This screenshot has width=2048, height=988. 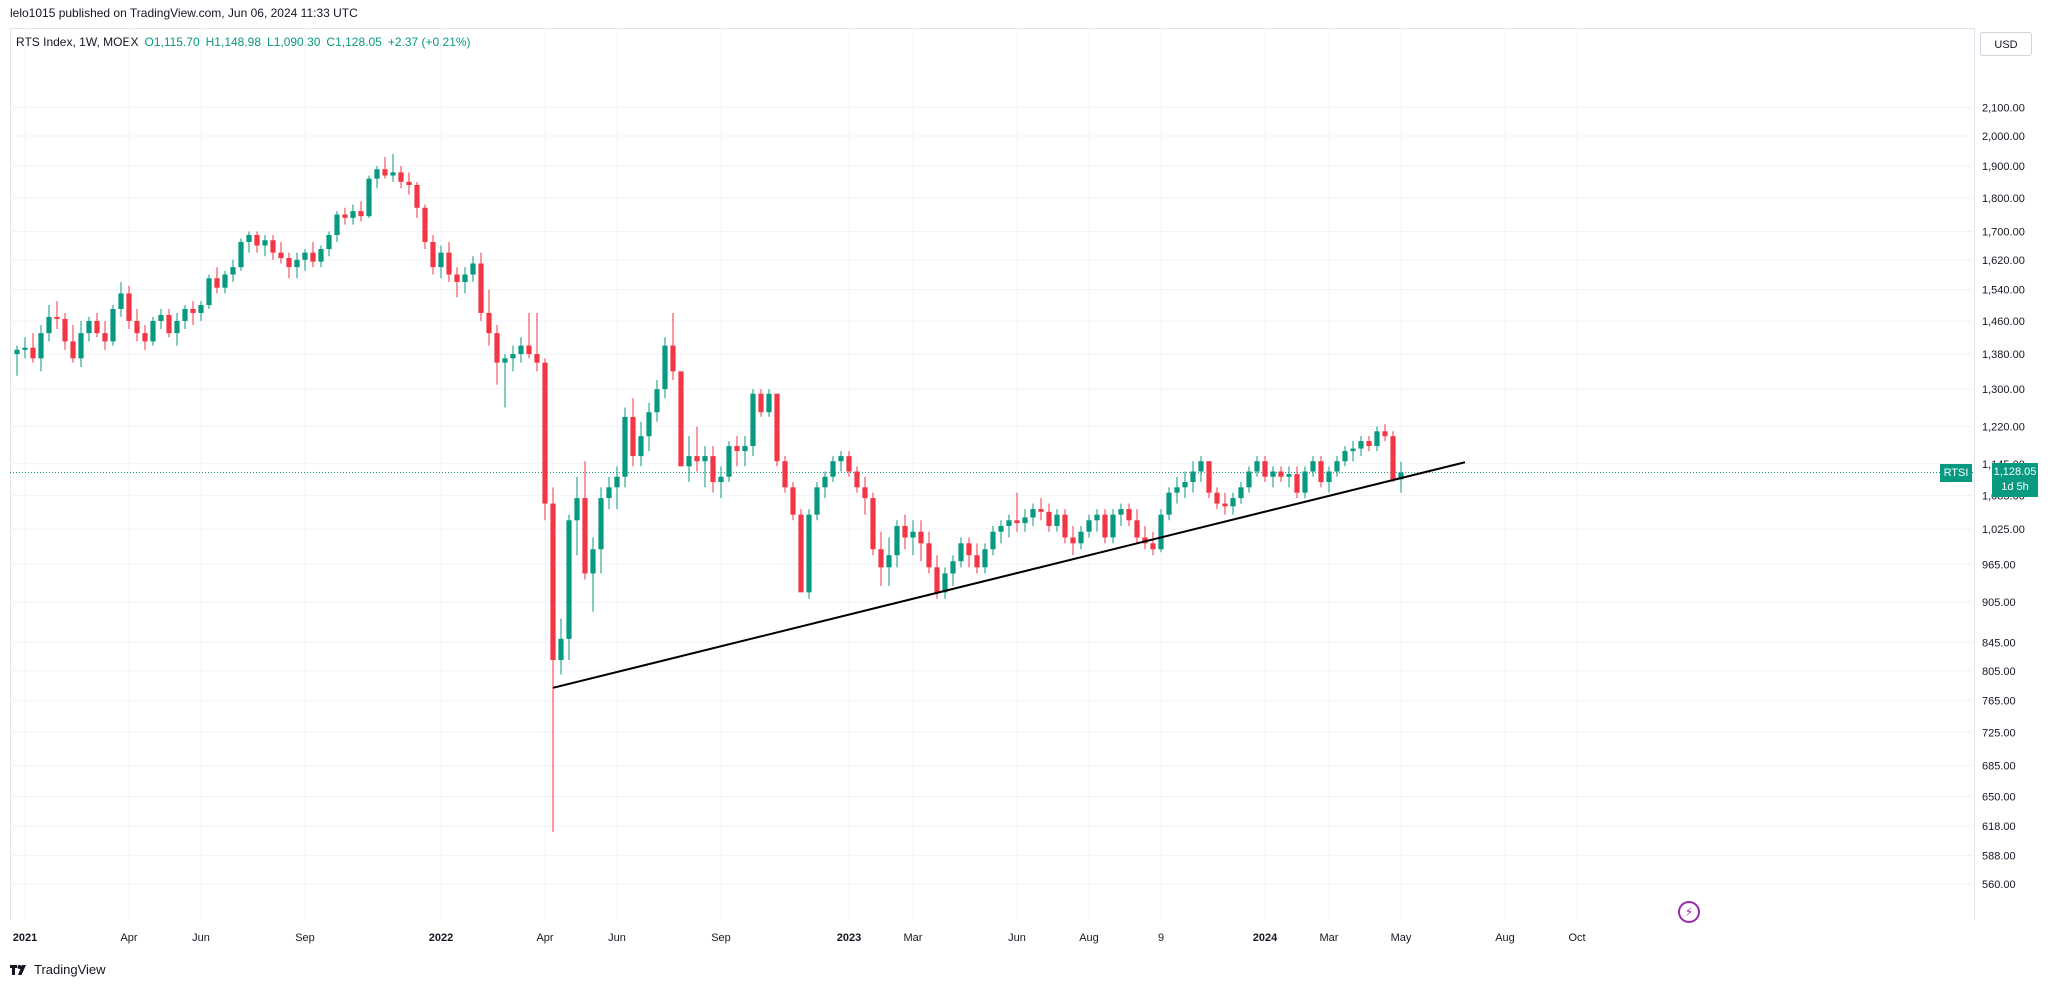 What do you see at coordinates (2003, 322) in the screenshot?
I see `y-tick-label: 1,460.00` at bounding box center [2003, 322].